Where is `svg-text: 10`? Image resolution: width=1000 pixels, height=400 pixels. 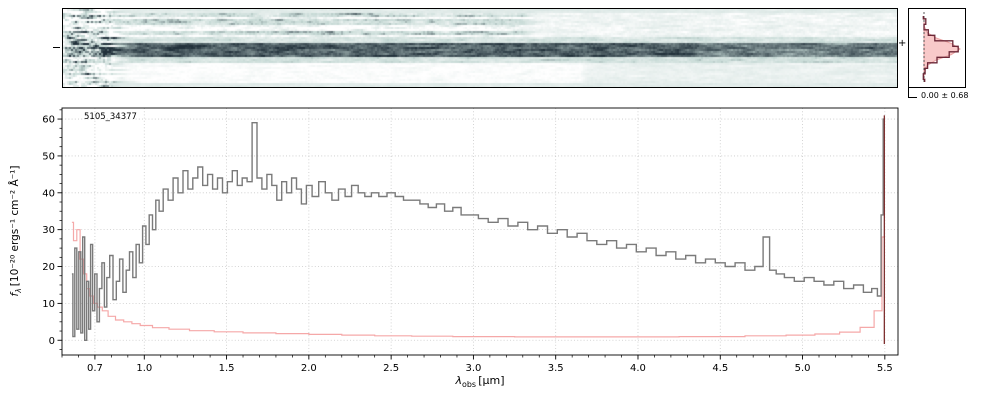
svg-text: 10 is located at coordinates (48, 304).